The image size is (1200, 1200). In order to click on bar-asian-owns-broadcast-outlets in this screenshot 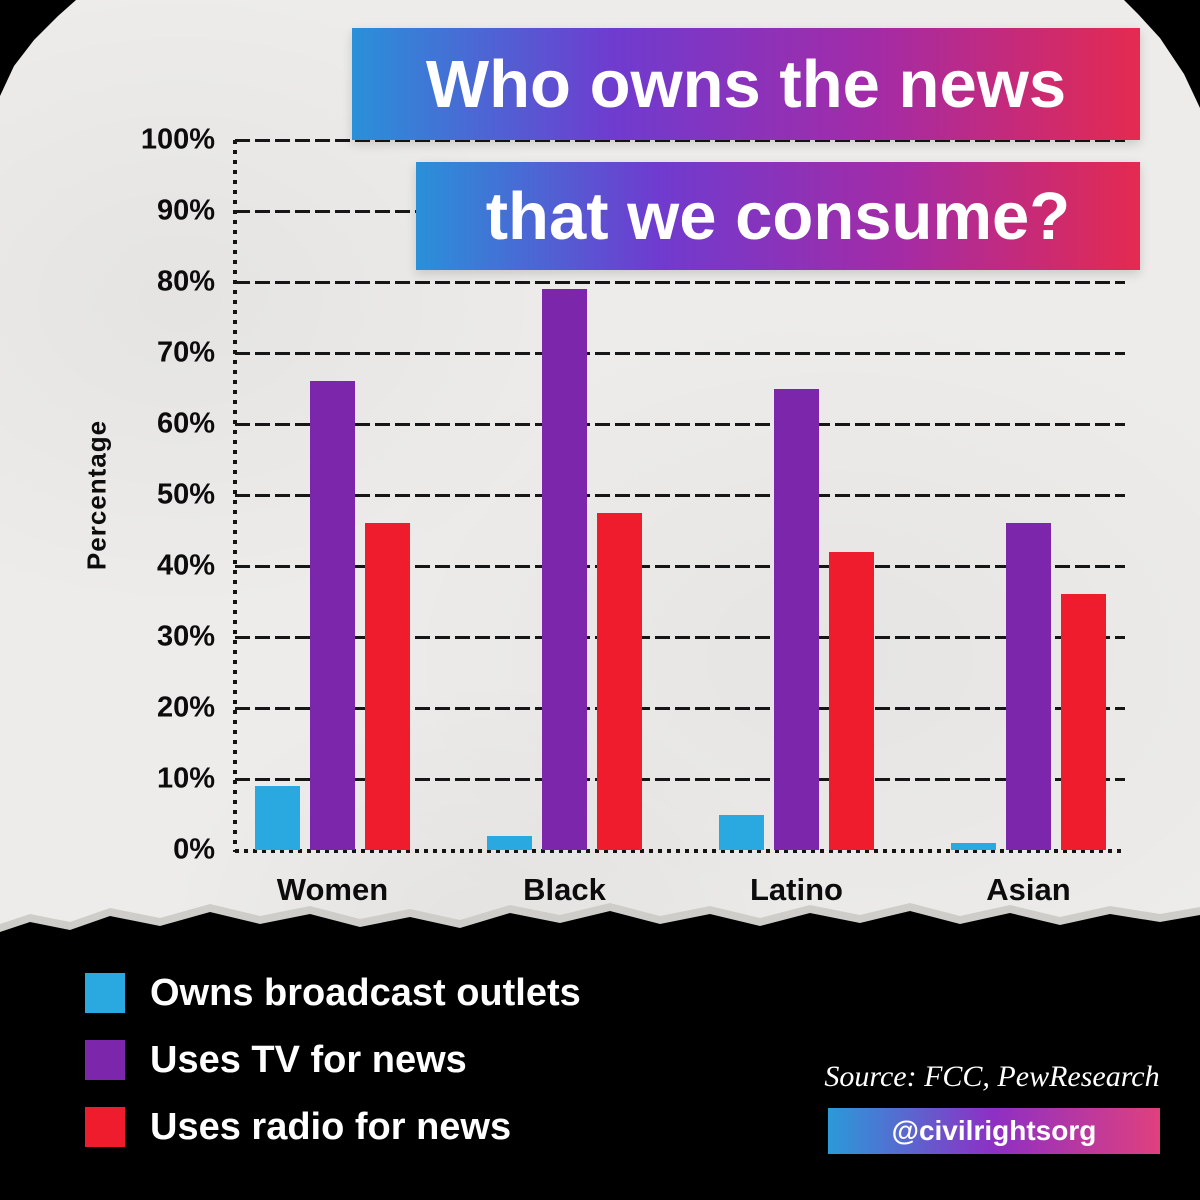, I will do `click(973, 846)`.